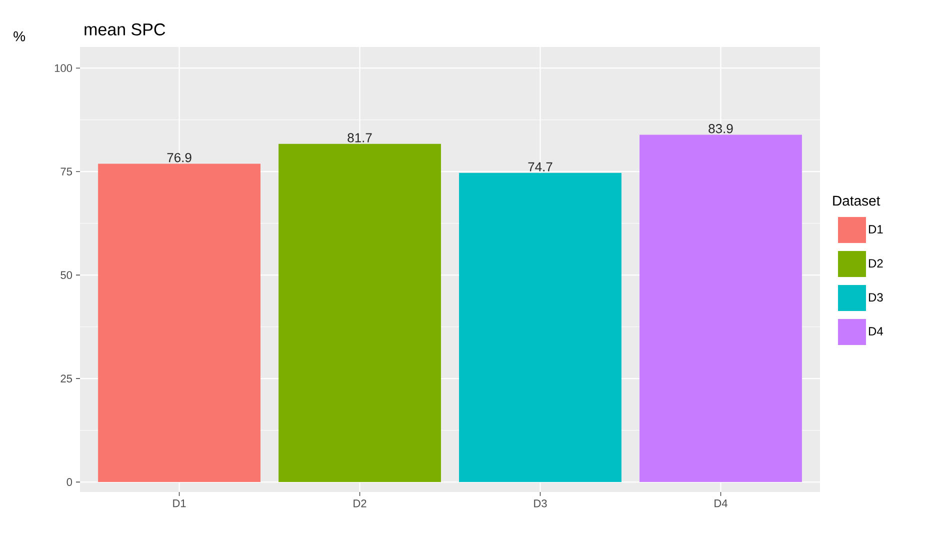 The image size is (943, 535). Describe the element at coordinates (875, 263) in the screenshot. I see `legend-label: D2` at that location.